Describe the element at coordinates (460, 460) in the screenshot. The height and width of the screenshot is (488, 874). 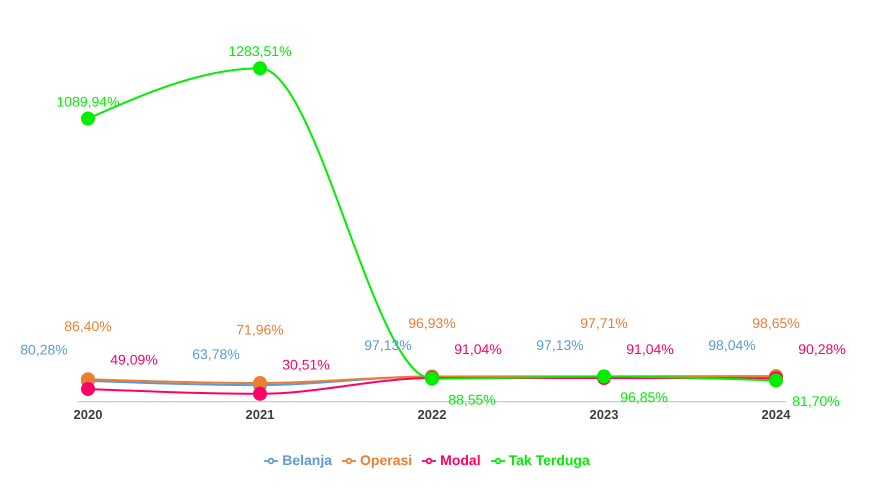
I see `legend-label: Modal` at that location.